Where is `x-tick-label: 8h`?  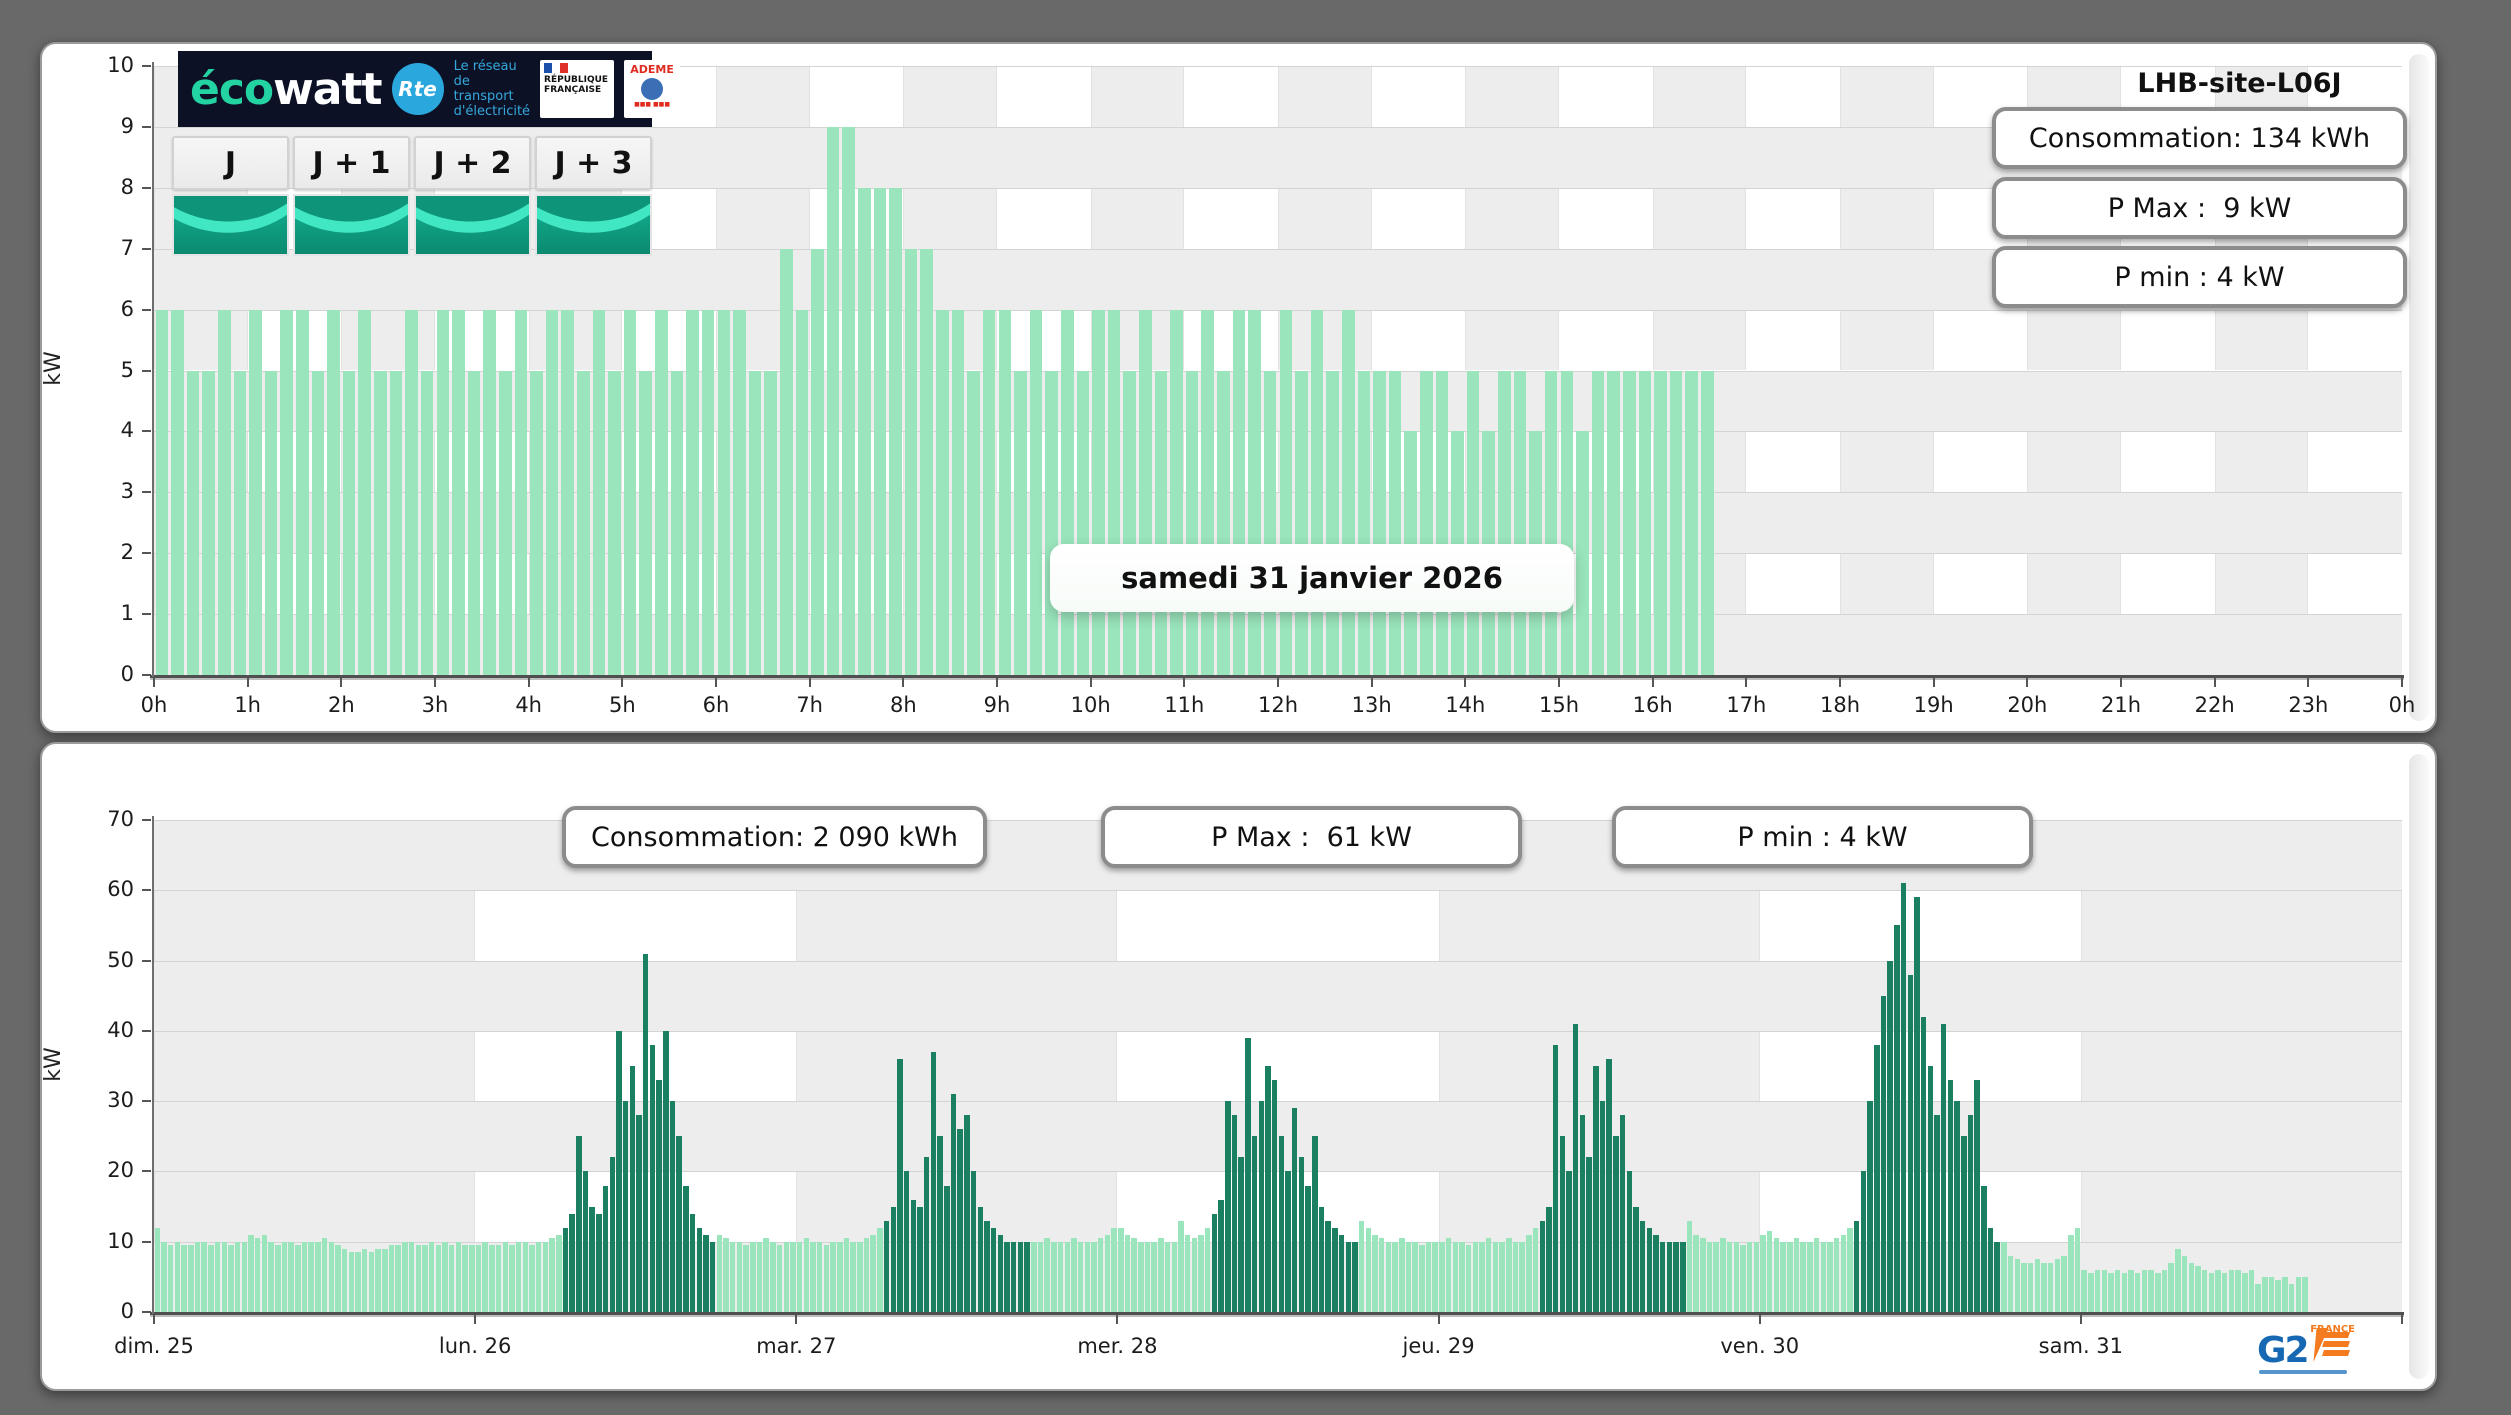
x-tick-label: 8h is located at coordinates (903, 705).